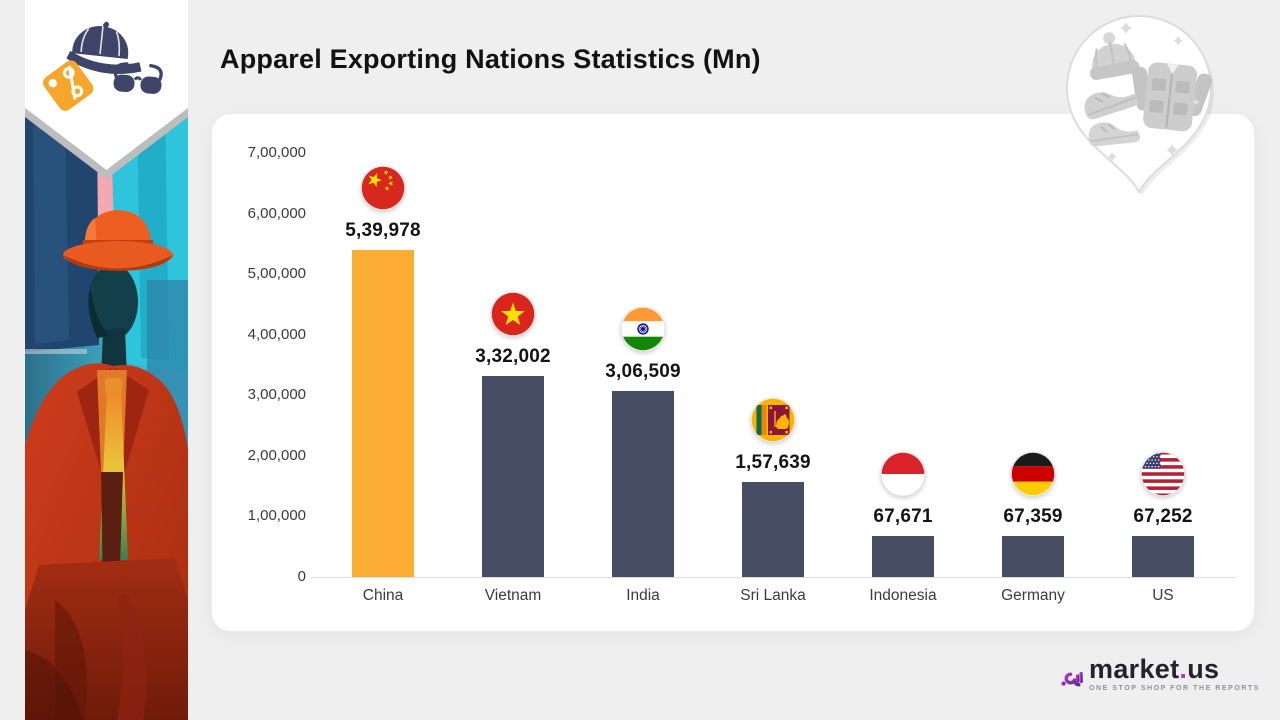 This screenshot has width=1280, height=720. Describe the element at coordinates (1033, 378) in the screenshot. I see `chart-column-germany: 67,359 Germany` at that location.